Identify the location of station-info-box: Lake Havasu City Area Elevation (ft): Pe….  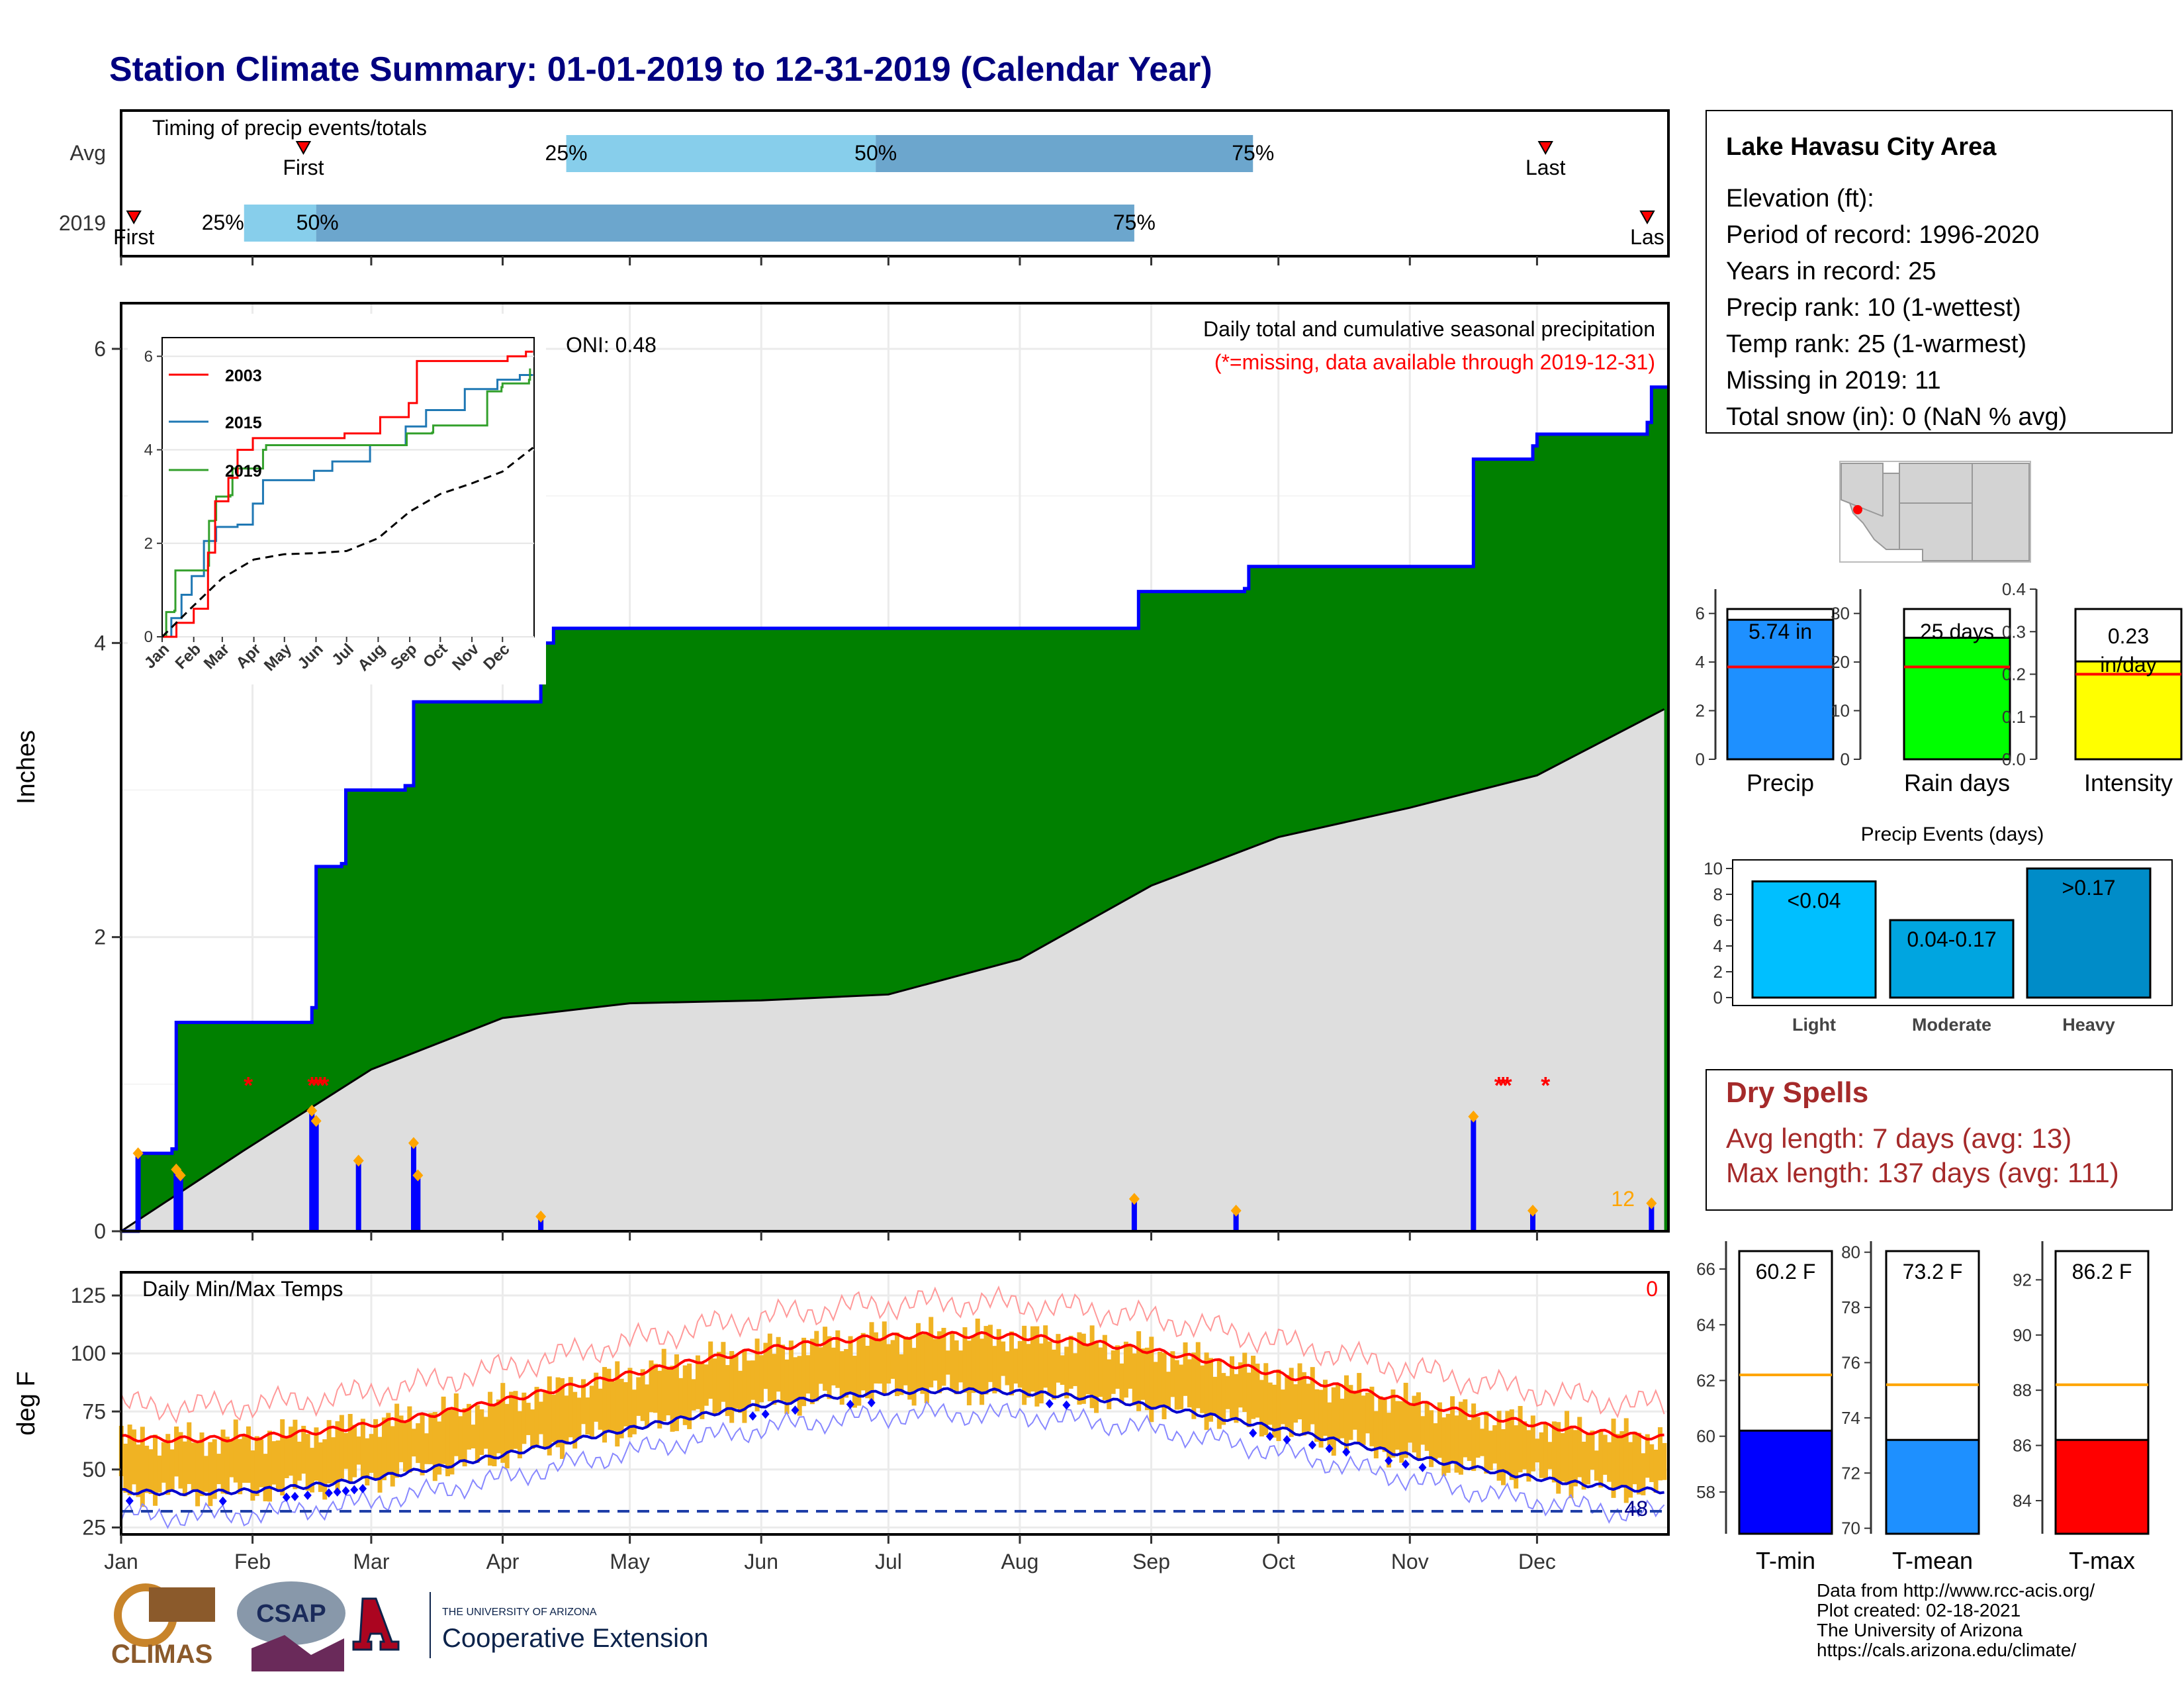
(1940, 272).